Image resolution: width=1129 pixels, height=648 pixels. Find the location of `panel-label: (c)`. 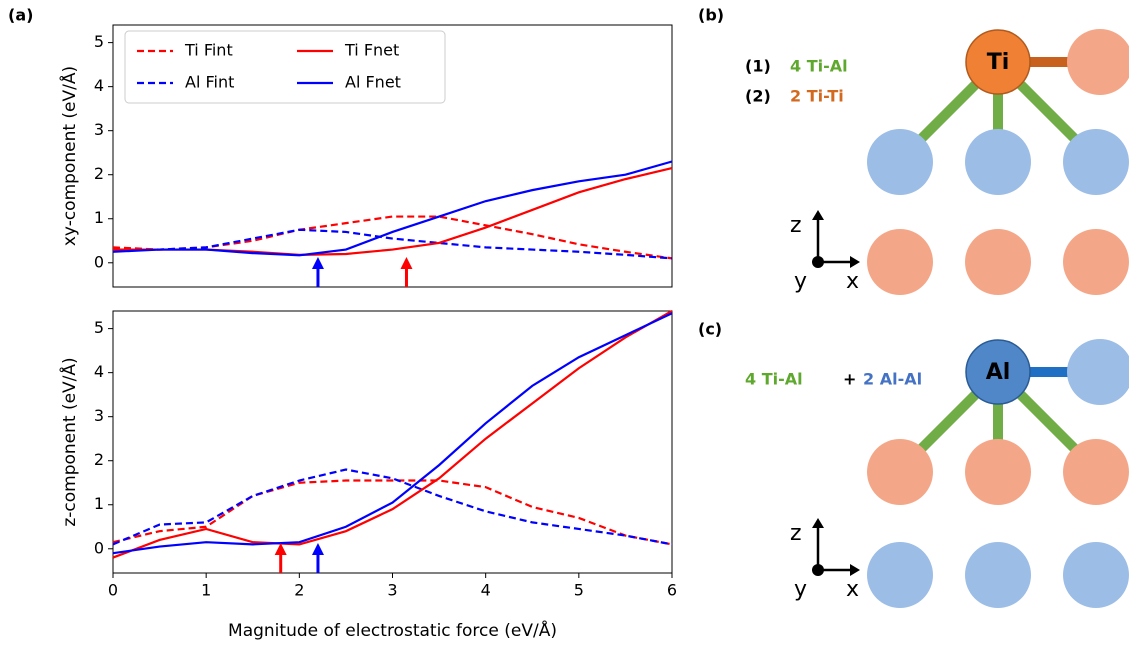

panel-label: (c) is located at coordinates (710, 329).